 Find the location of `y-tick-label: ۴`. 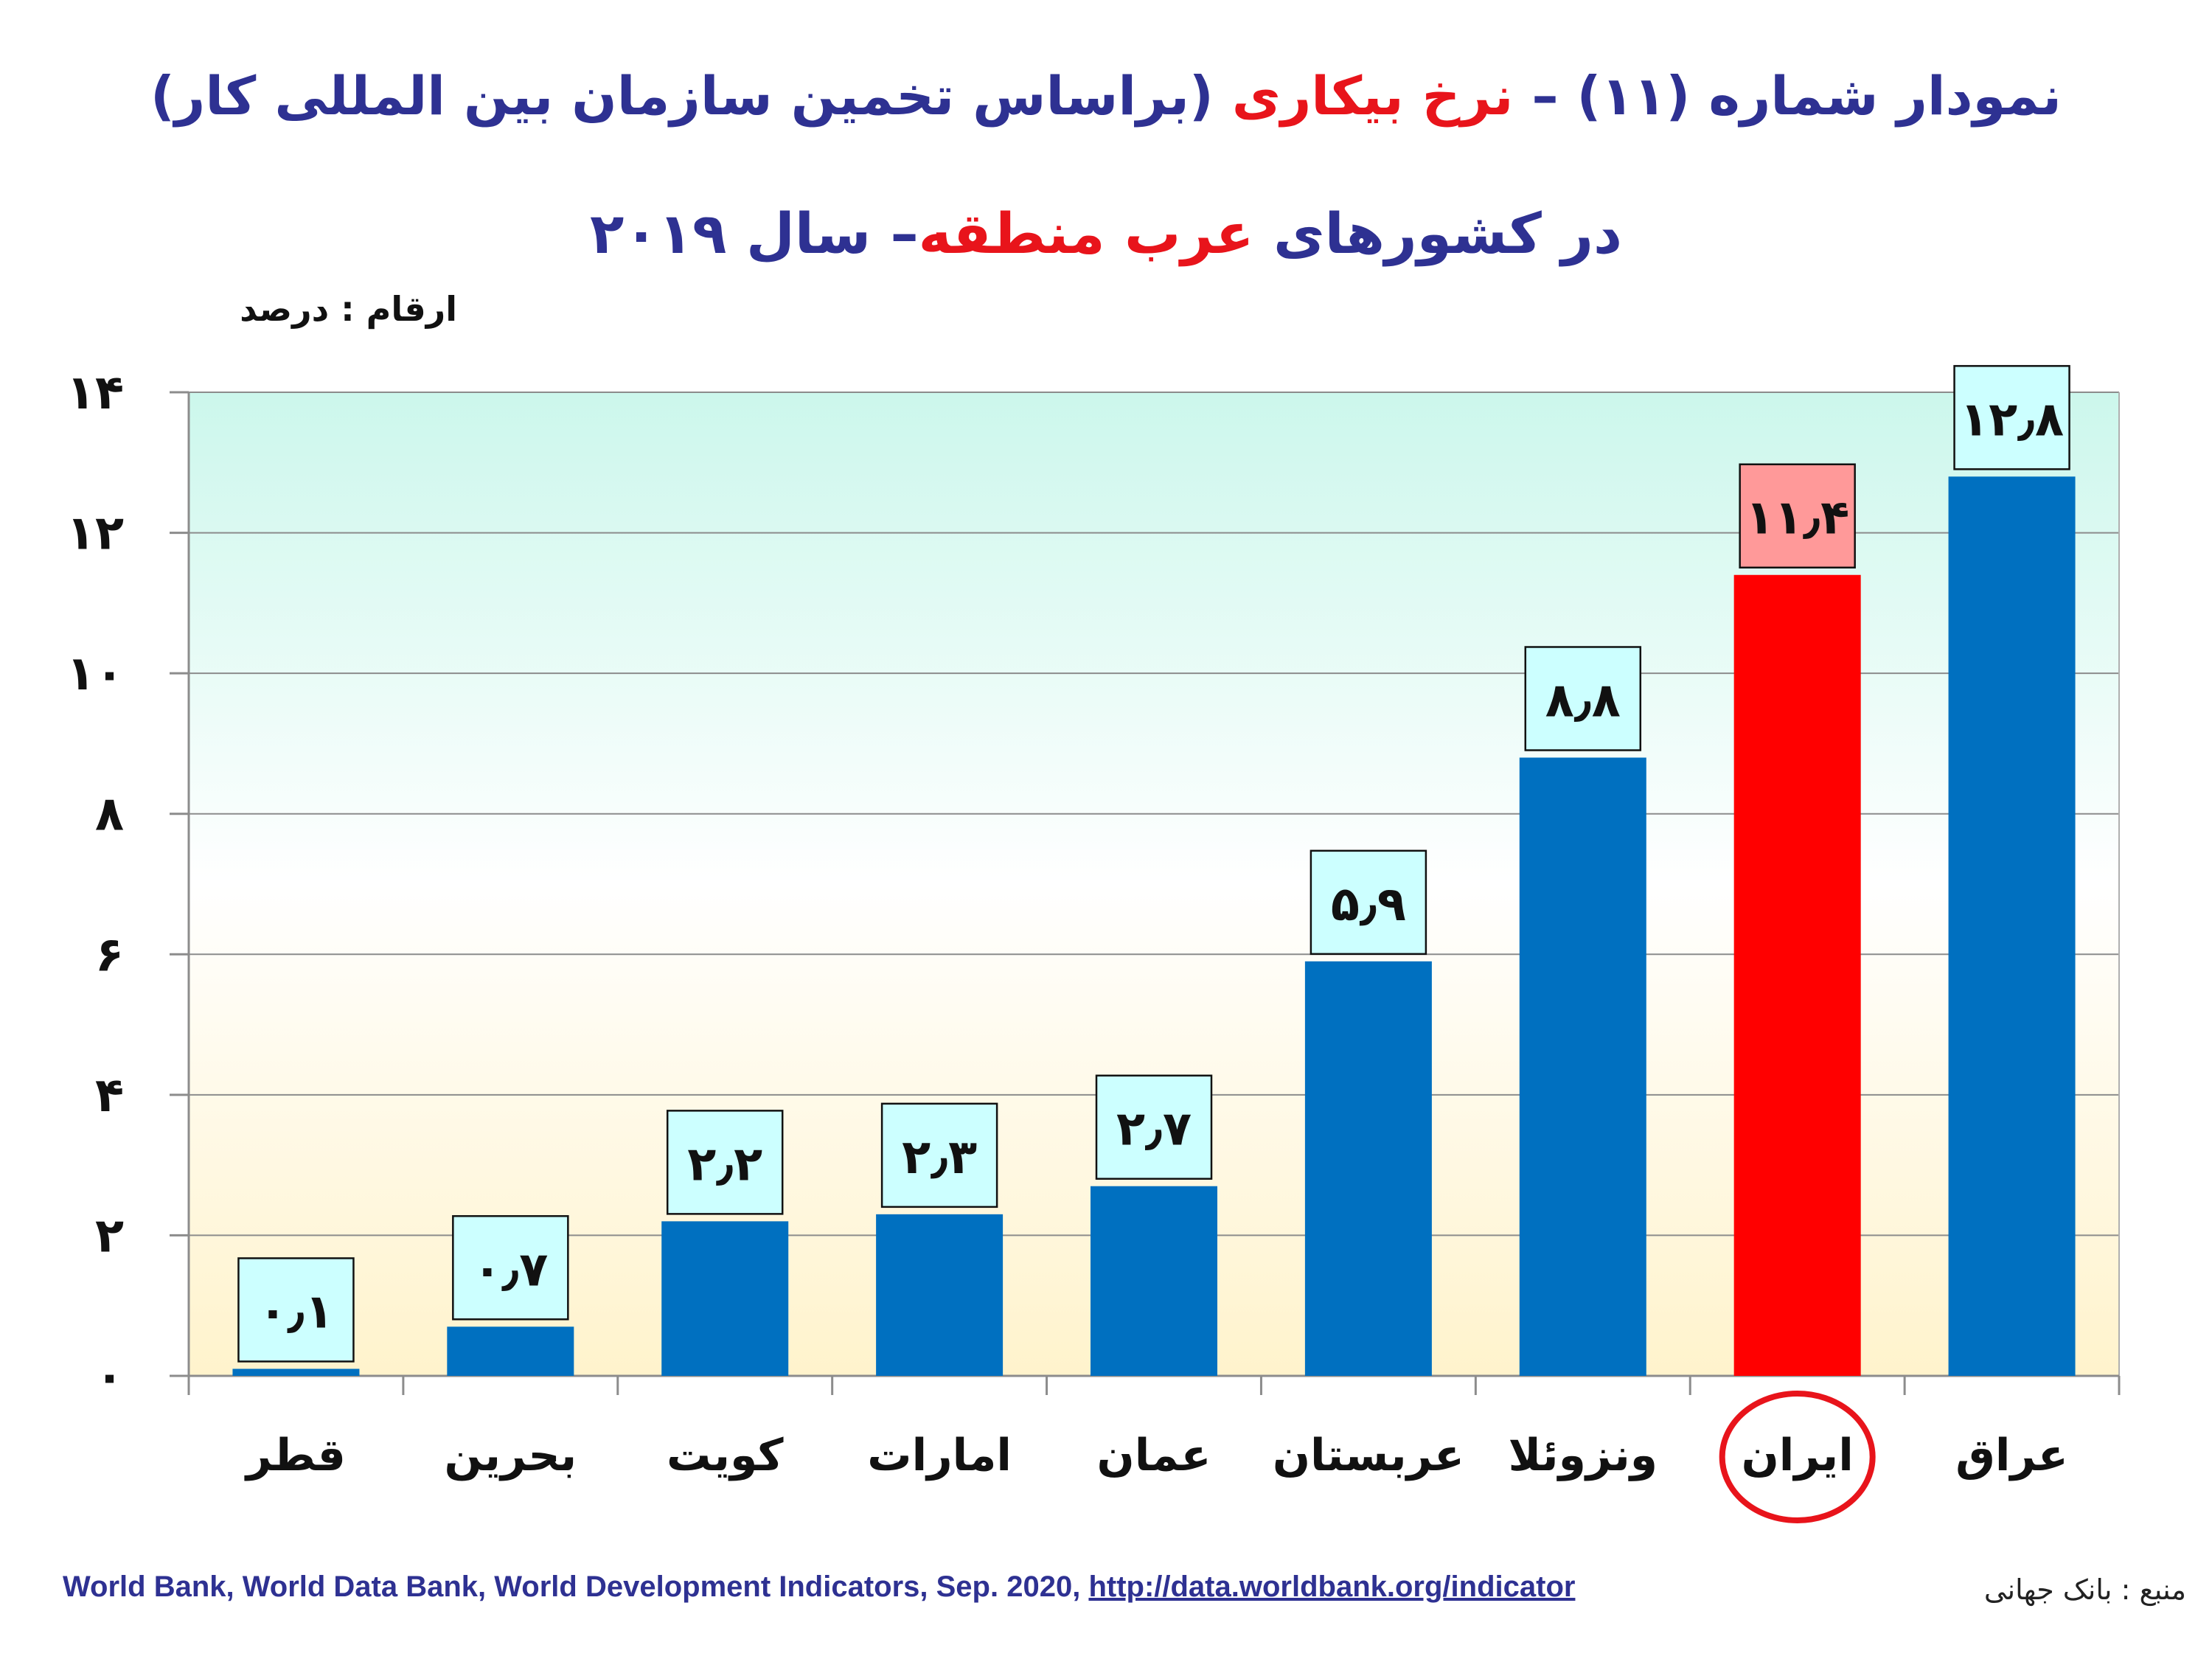

y-tick-label: ۴ is located at coordinates (109, 1095).